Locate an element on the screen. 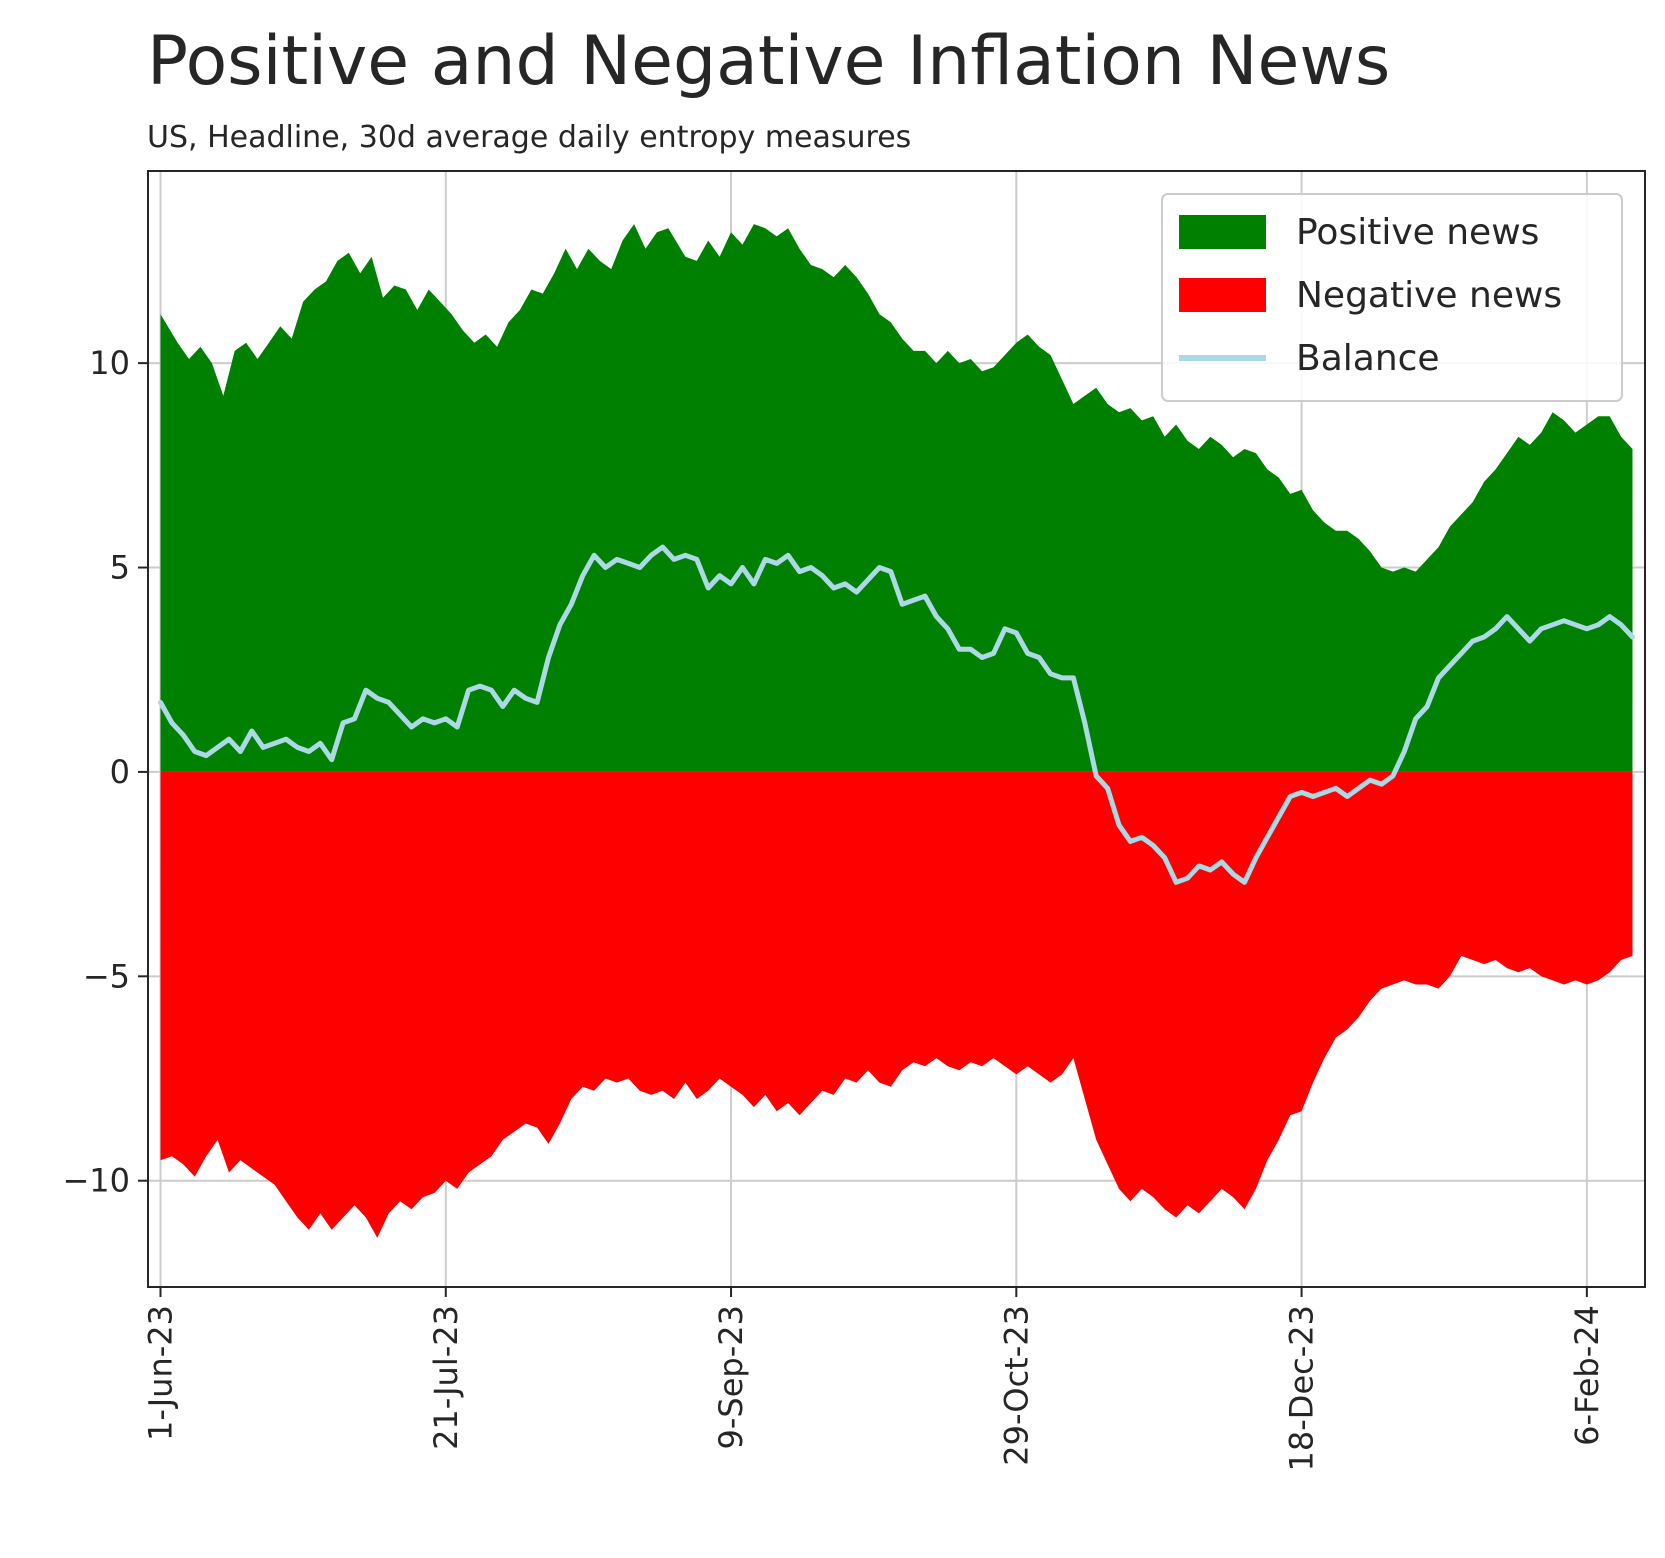 The image size is (1665, 1558). x-tick-label: 21-Jul-23 is located at coordinates (446, 1377).